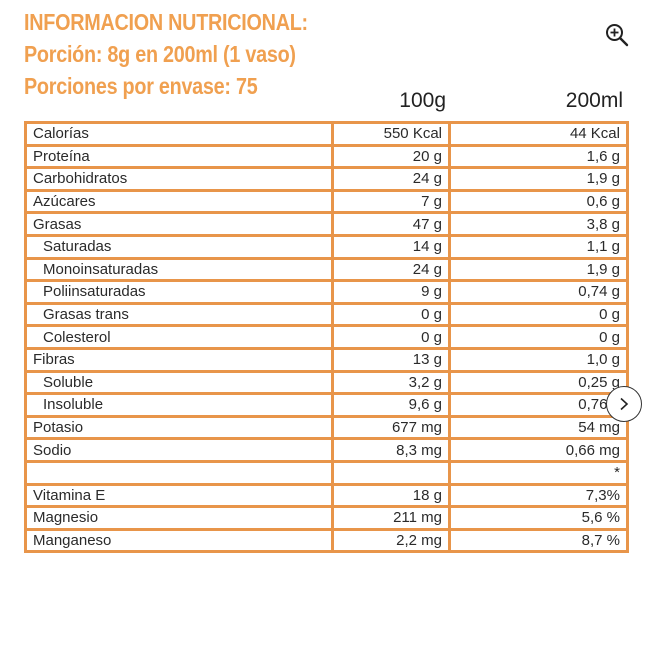 Image resolution: width=651 pixels, height=670 pixels. What do you see at coordinates (179, 540) in the screenshot?
I see `nutrient-name: Manganeso` at bounding box center [179, 540].